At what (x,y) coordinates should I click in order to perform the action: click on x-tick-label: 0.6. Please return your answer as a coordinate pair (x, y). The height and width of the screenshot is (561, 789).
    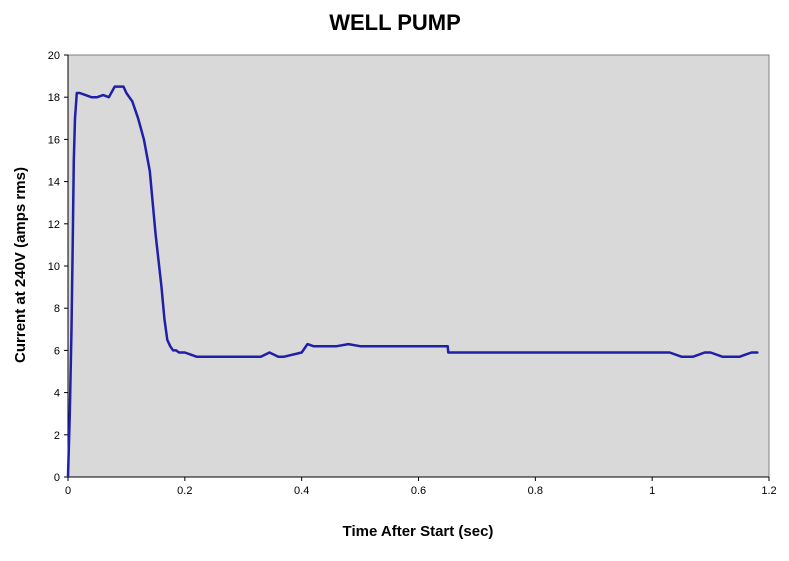
    Looking at the image, I should click on (418, 491).